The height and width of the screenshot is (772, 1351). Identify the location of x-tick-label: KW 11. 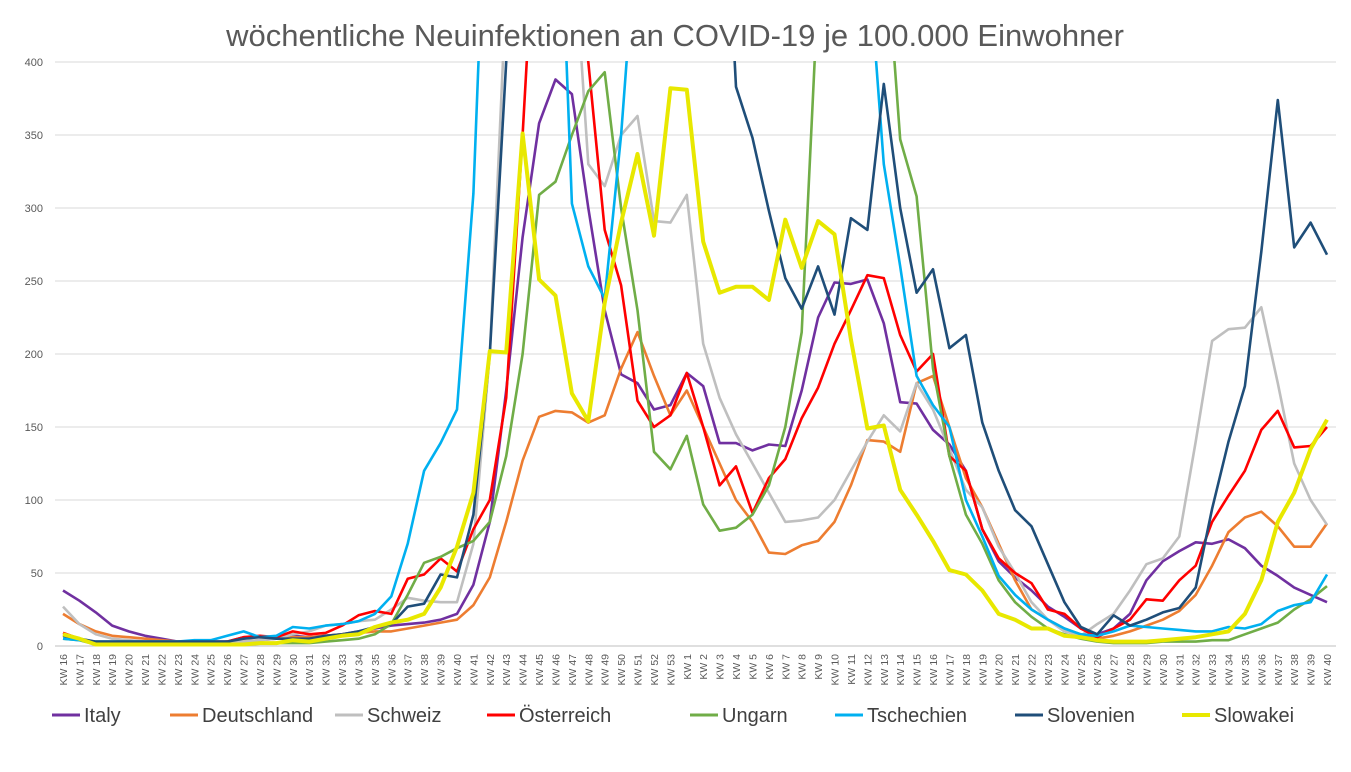
(852, 669).